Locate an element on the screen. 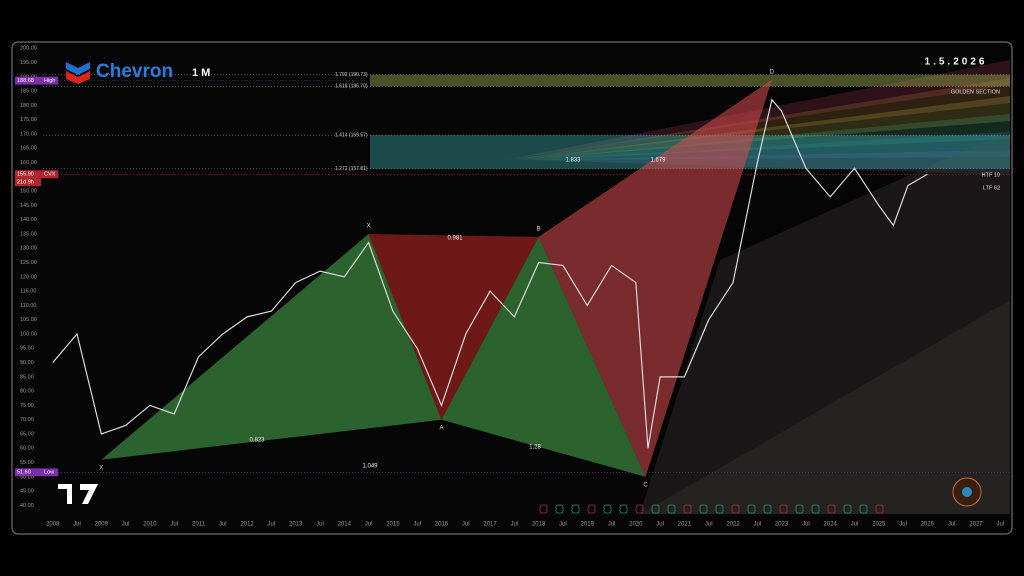  y-tick-label: 150.00 is located at coordinates (28, 192).